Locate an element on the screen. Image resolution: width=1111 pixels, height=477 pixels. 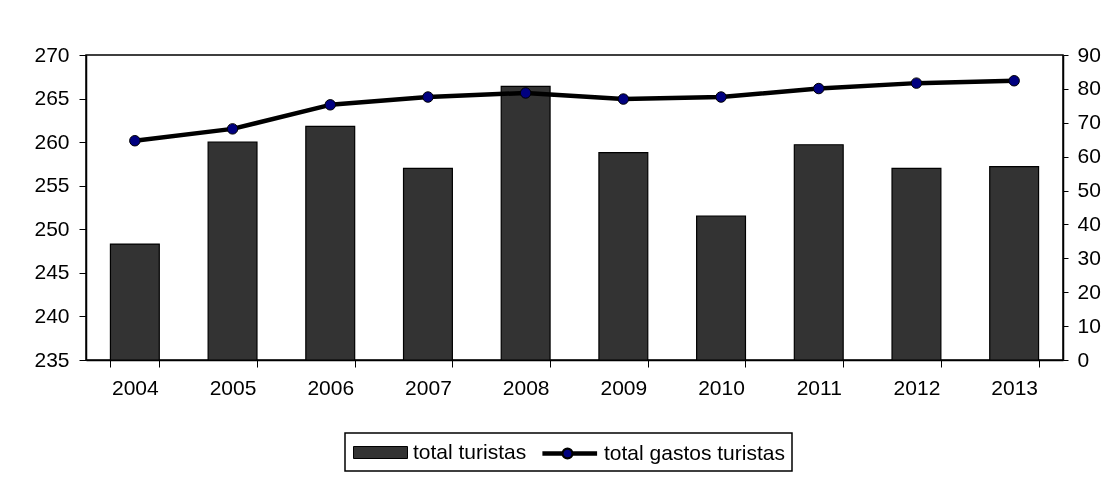
y2-tick-label: 30 is located at coordinates (1089, 257).